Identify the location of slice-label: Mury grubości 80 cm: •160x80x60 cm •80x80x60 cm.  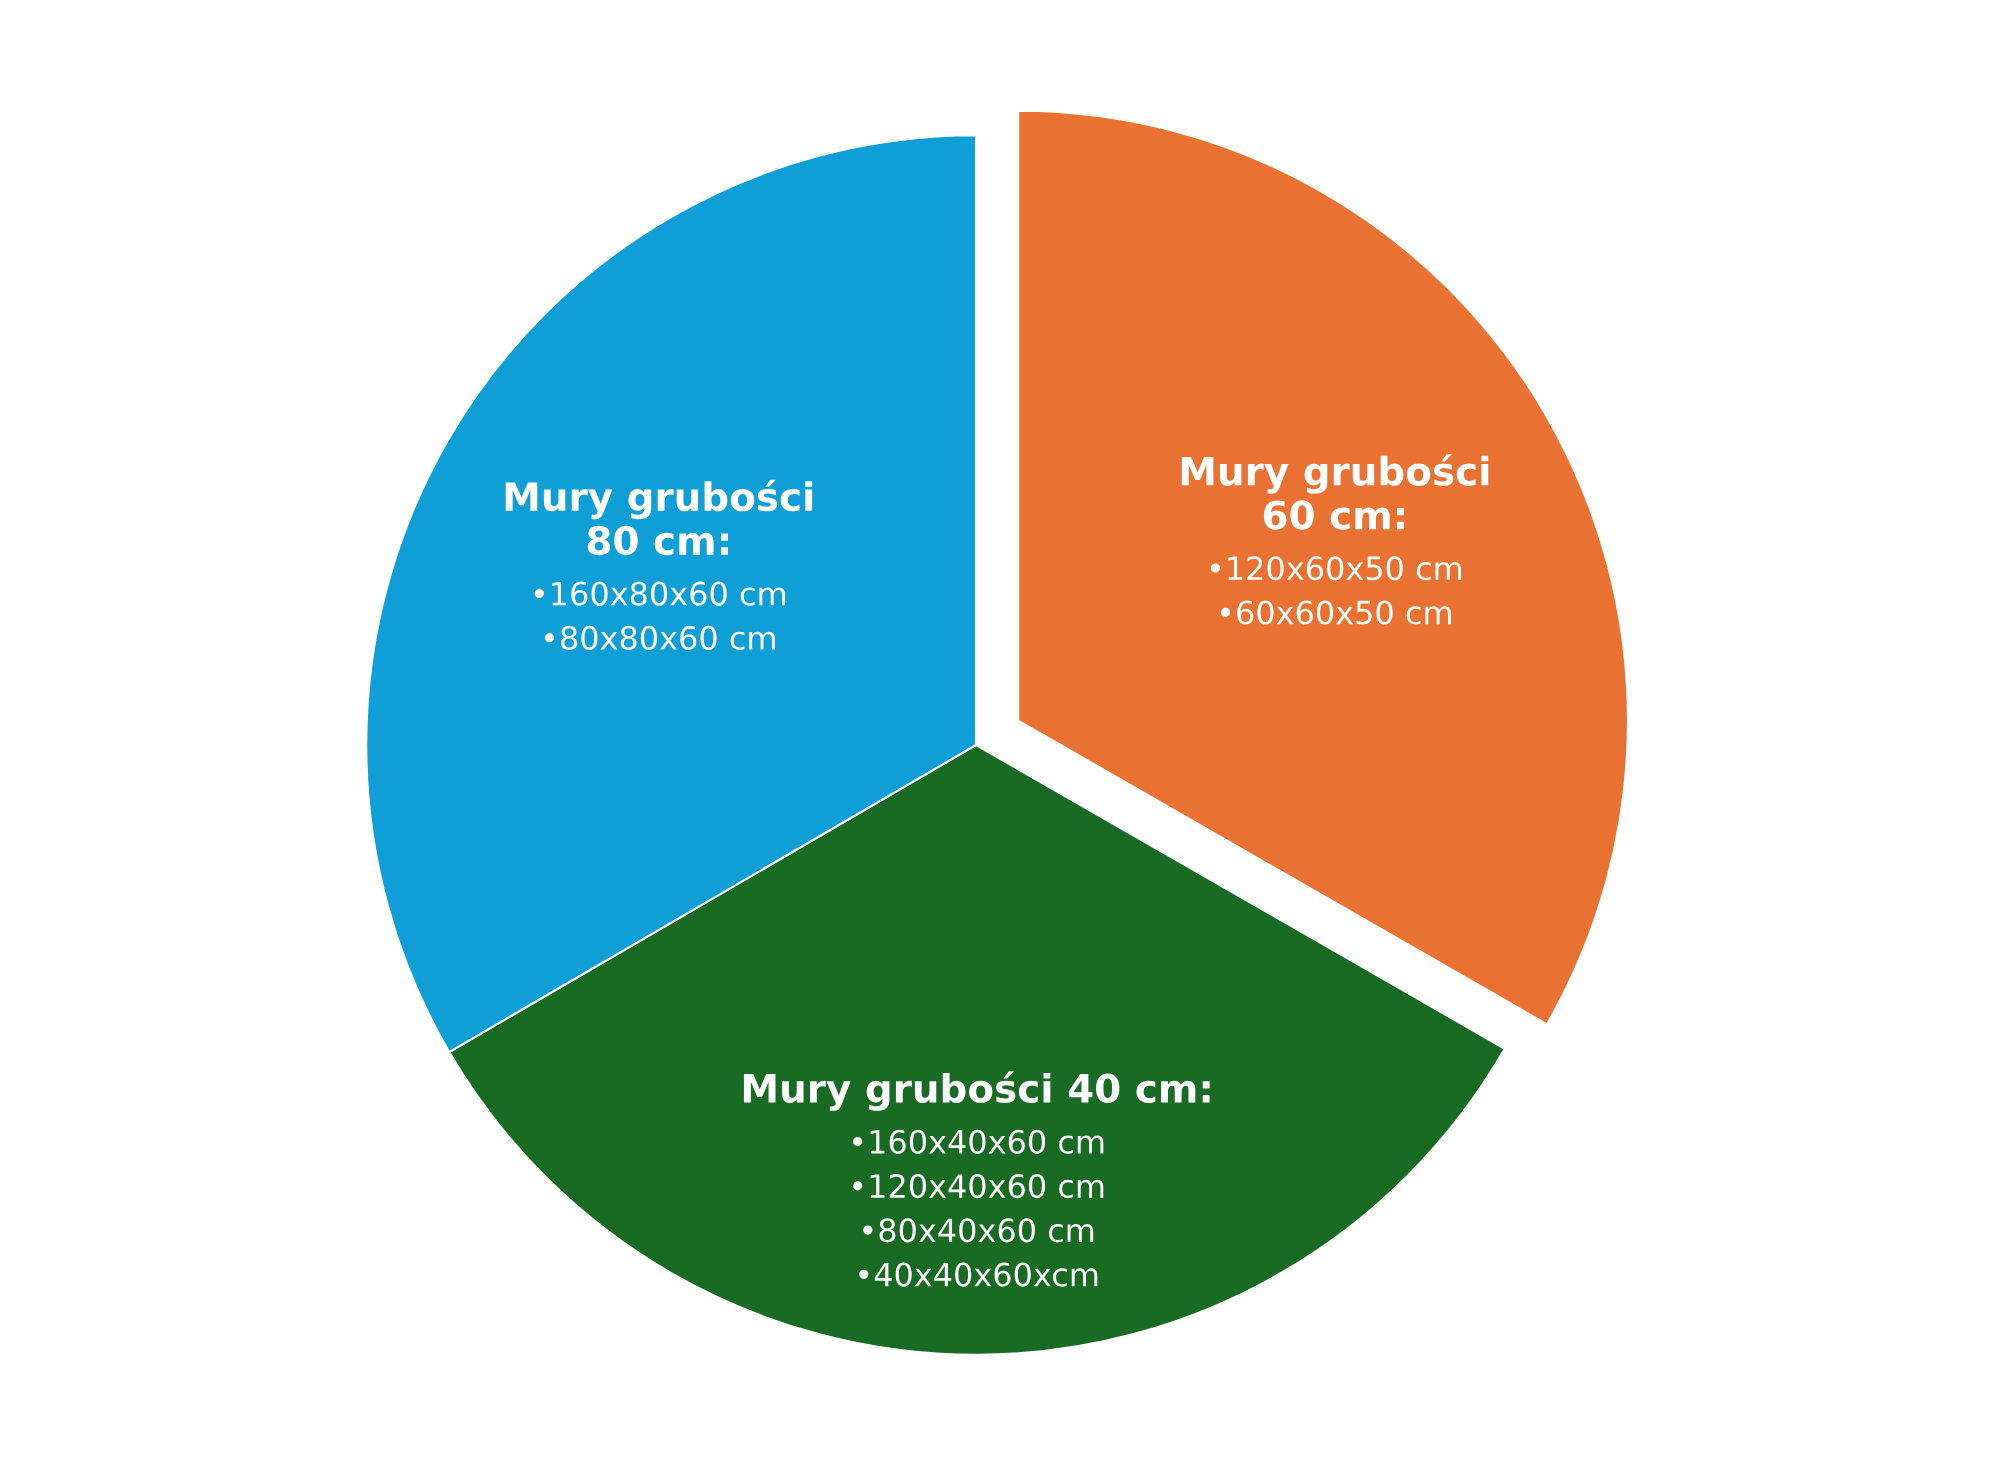
(659, 565).